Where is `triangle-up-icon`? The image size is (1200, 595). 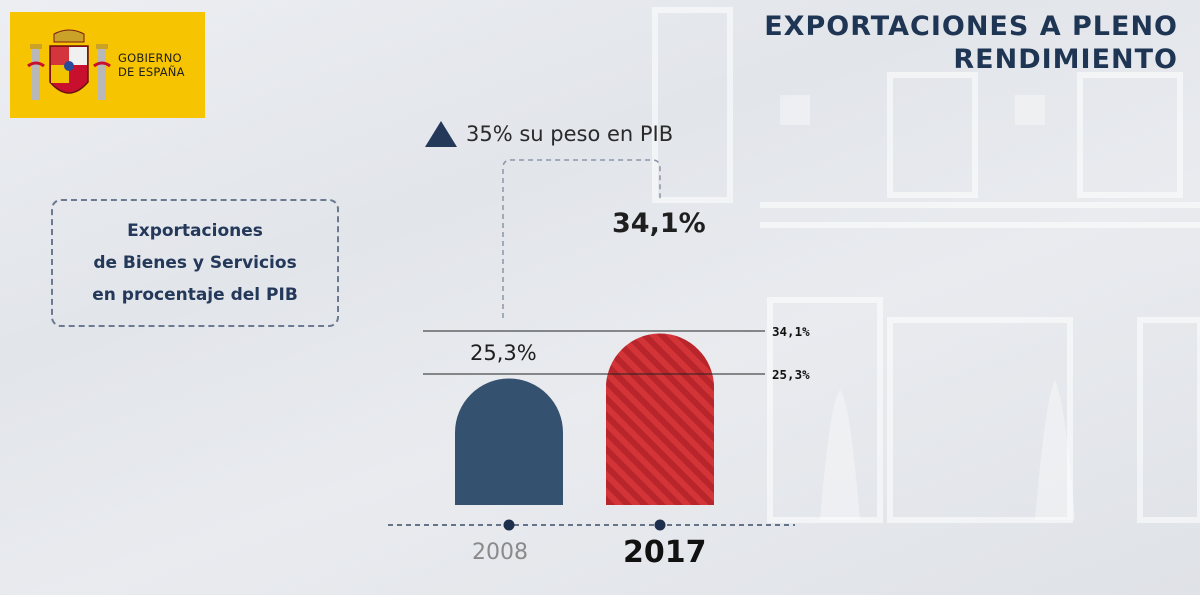 triangle-up-icon is located at coordinates (441, 134).